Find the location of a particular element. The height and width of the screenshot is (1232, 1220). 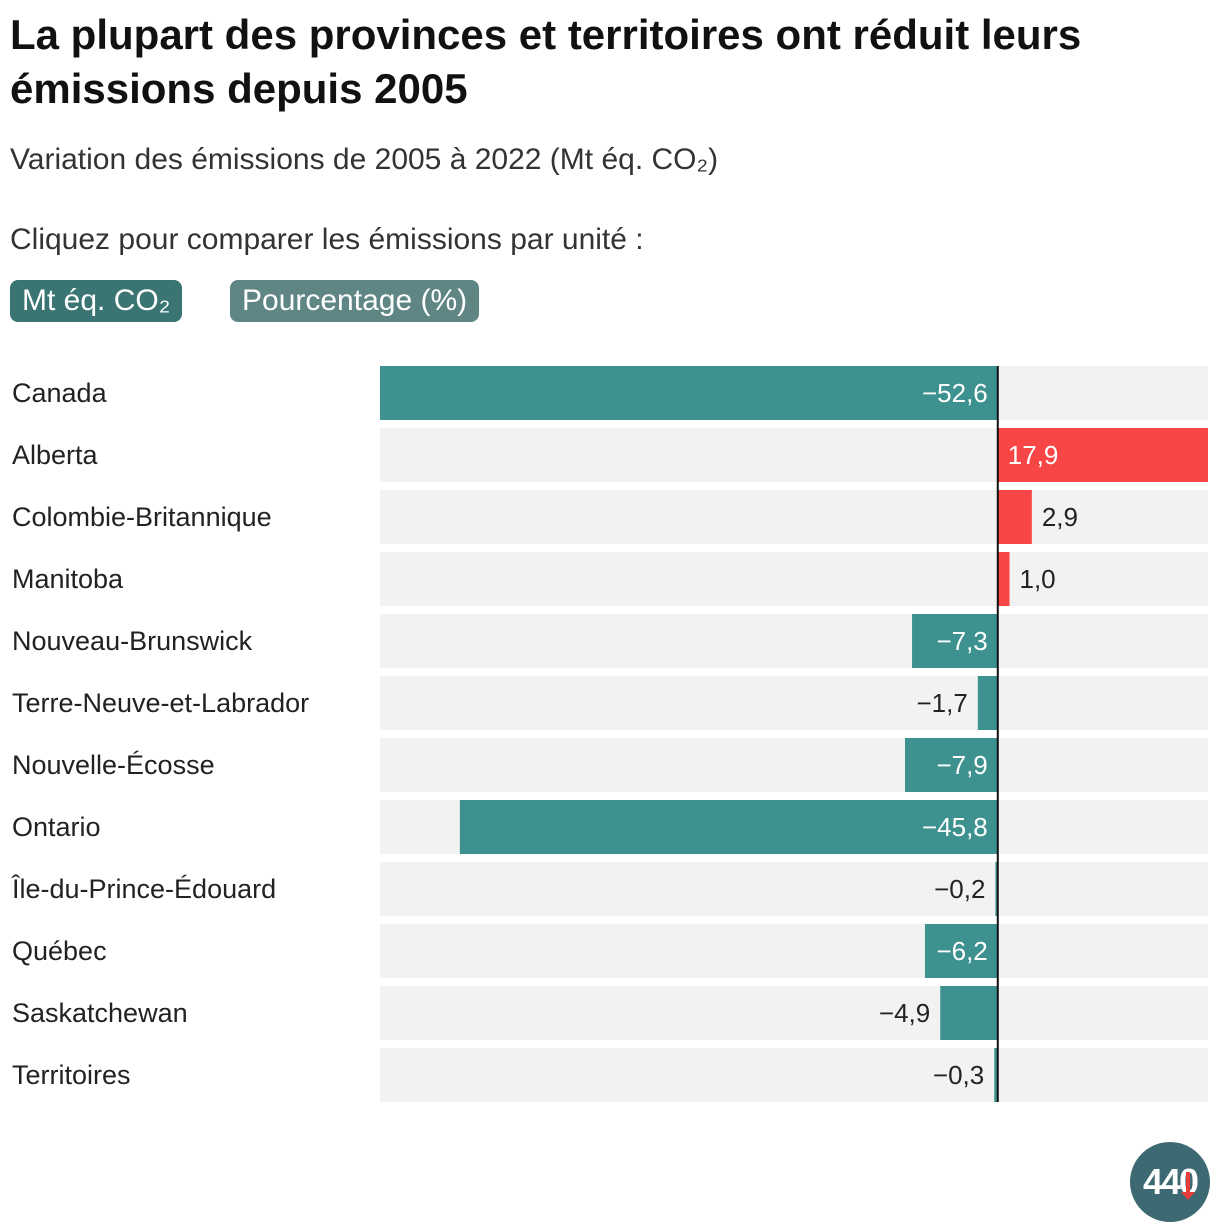

data-label: −7,3 is located at coordinates (961, 641).